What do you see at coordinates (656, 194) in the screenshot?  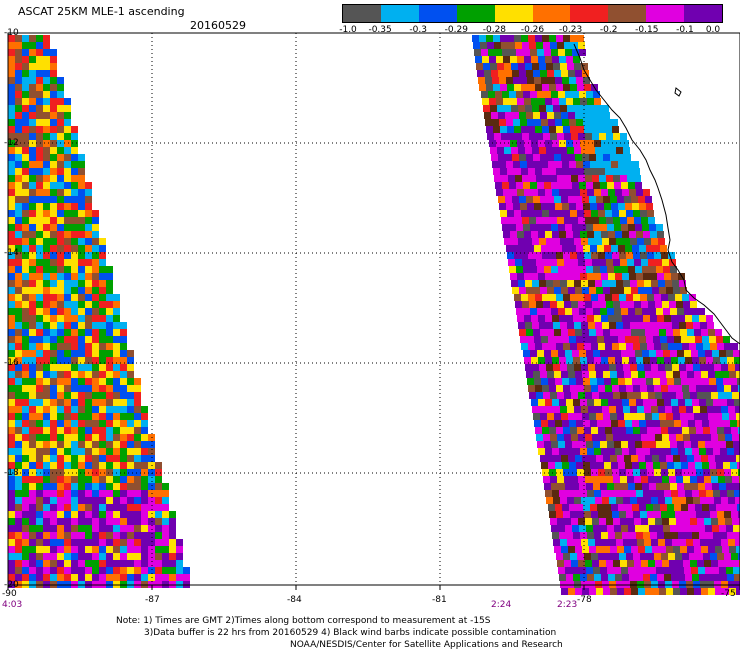 I see `coastline` at bounding box center [656, 194].